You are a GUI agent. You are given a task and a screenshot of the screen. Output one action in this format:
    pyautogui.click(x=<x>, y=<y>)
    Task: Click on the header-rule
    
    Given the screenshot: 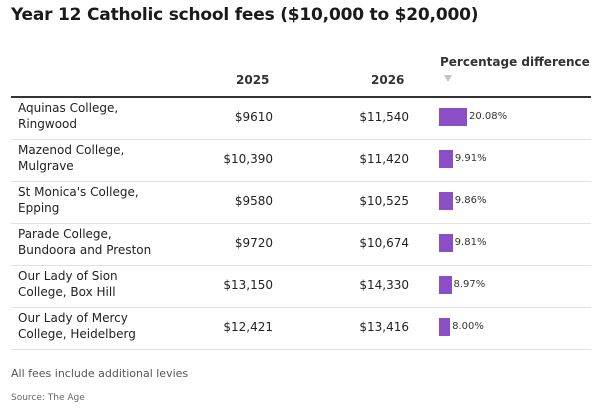 What is the action you would take?
    pyautogui.click(x=301, y=97)
    